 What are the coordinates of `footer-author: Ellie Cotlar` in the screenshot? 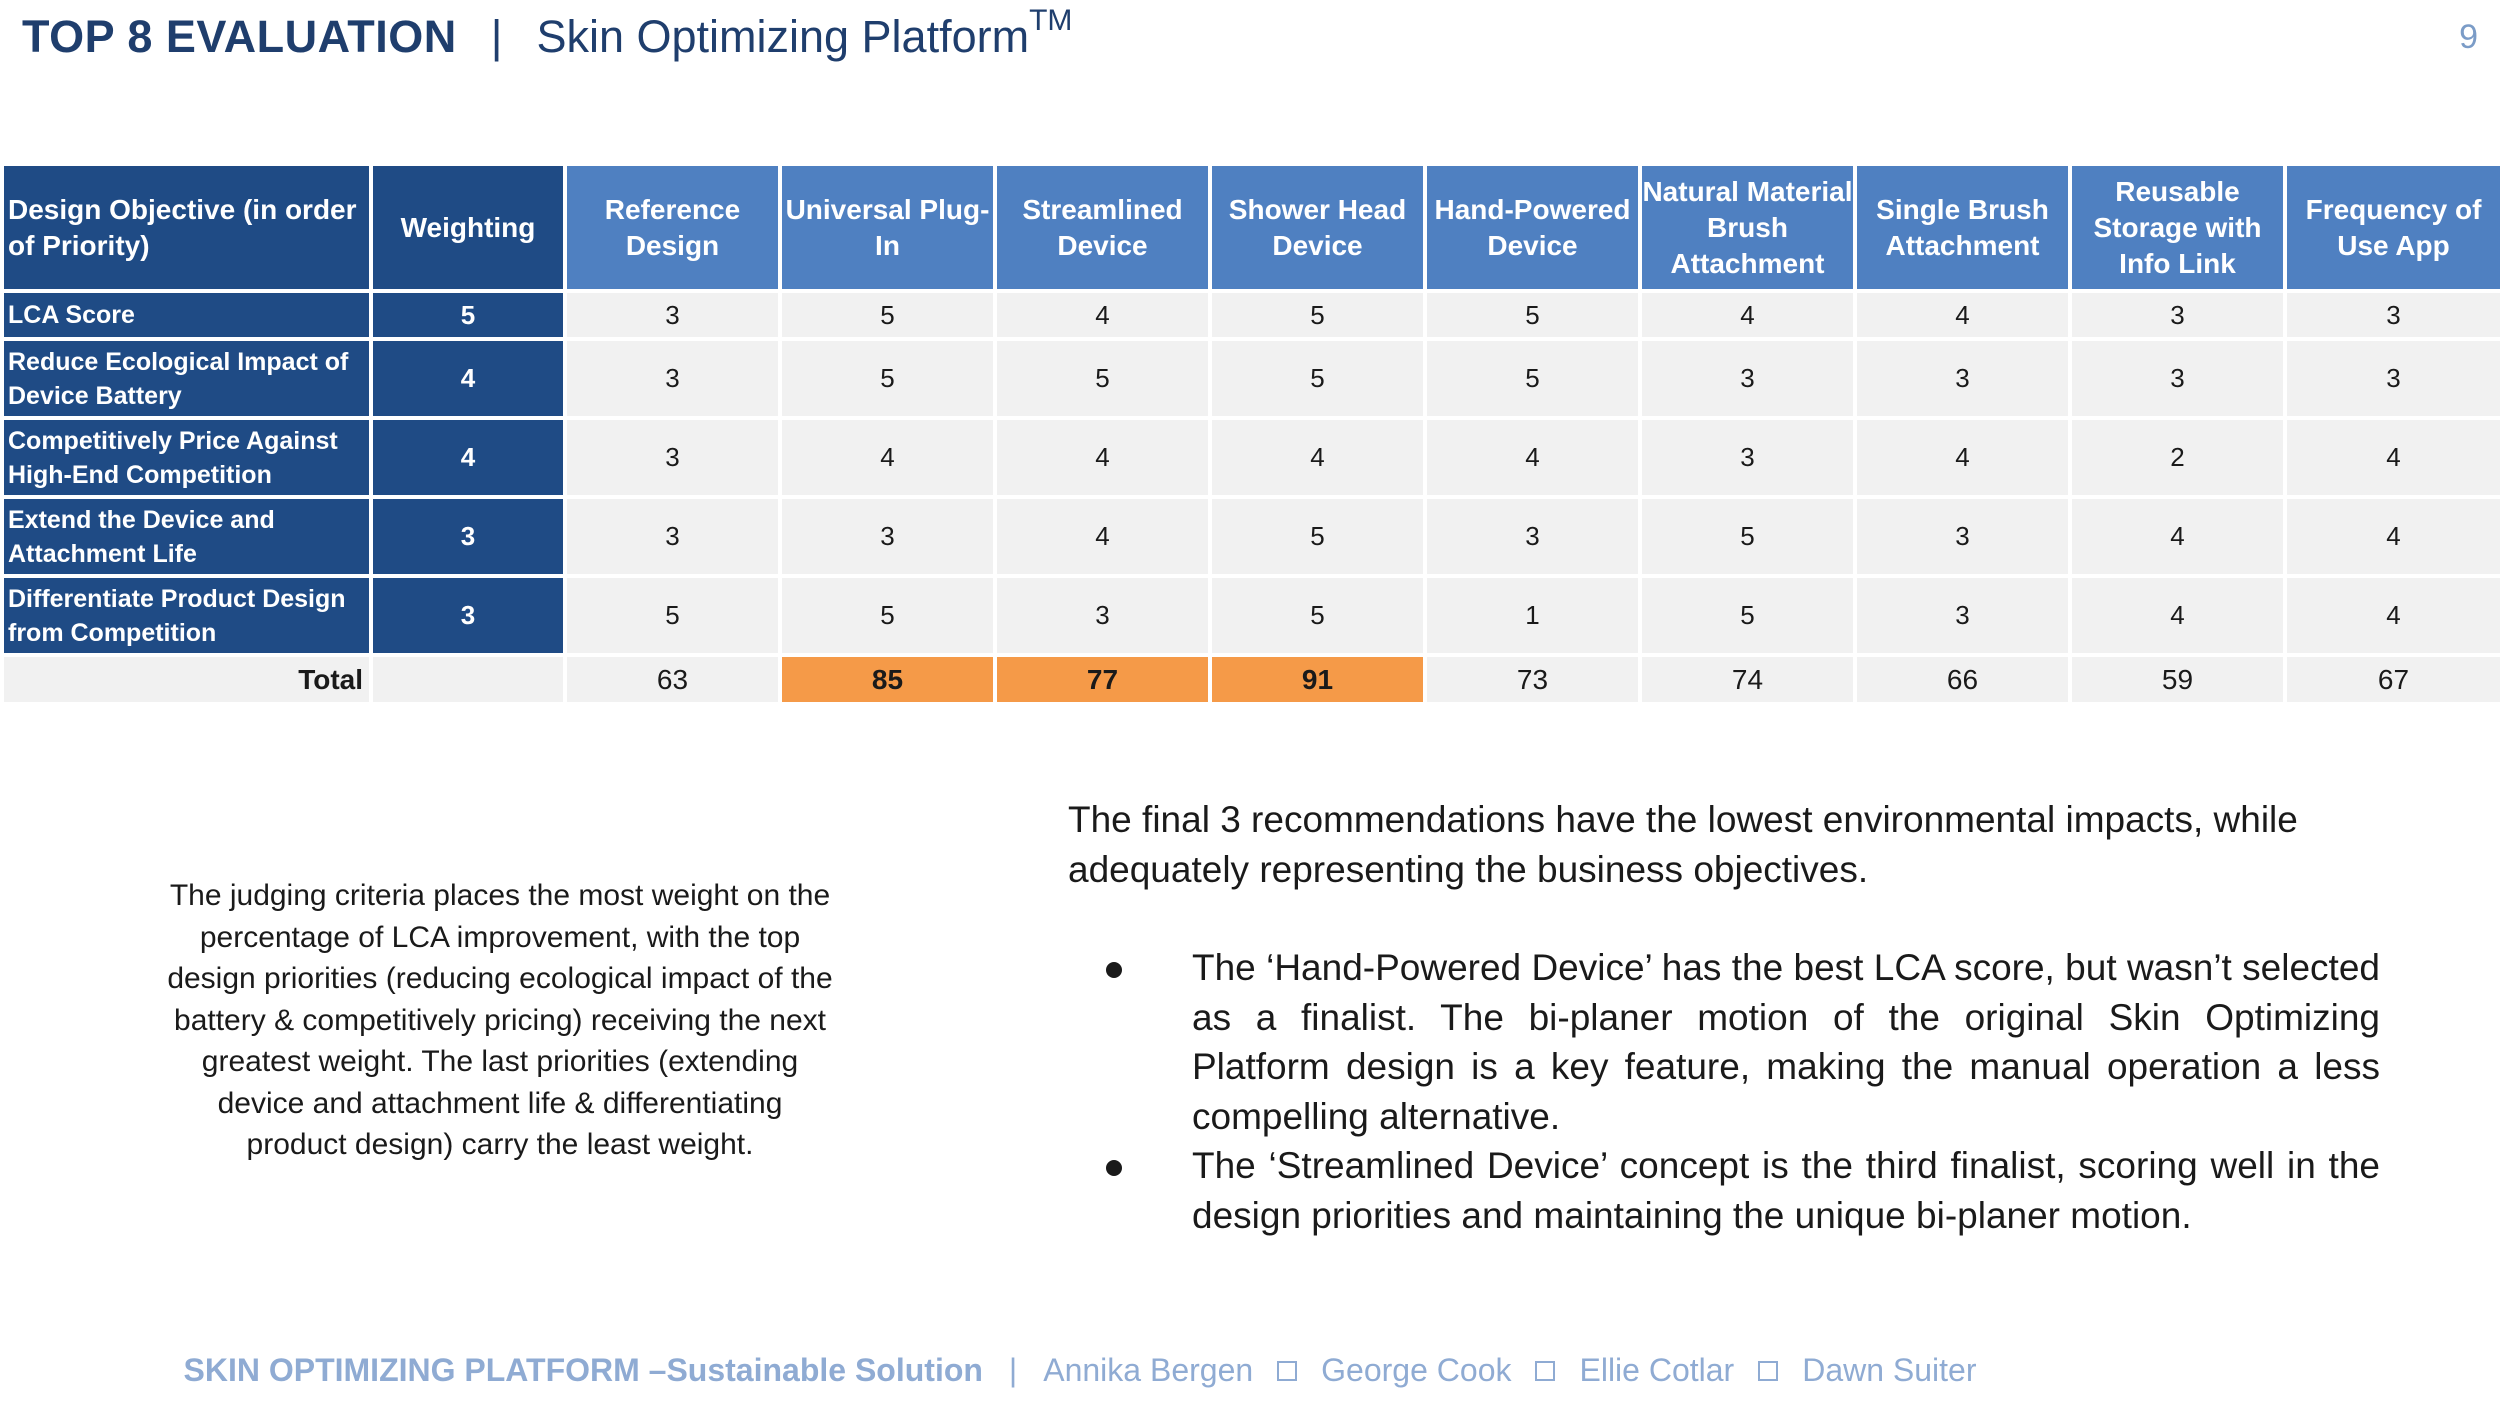 It's located at (1657, 1370).